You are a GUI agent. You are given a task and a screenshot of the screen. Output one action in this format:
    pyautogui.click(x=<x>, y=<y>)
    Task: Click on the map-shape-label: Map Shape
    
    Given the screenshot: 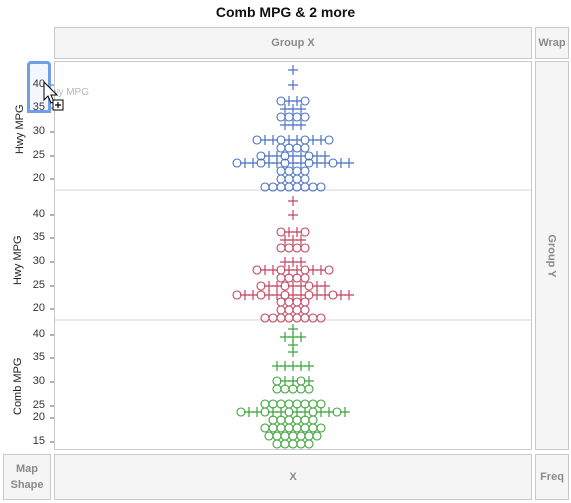 What is the action you would take?
    pyautogui.click(x=27, y=477)
    